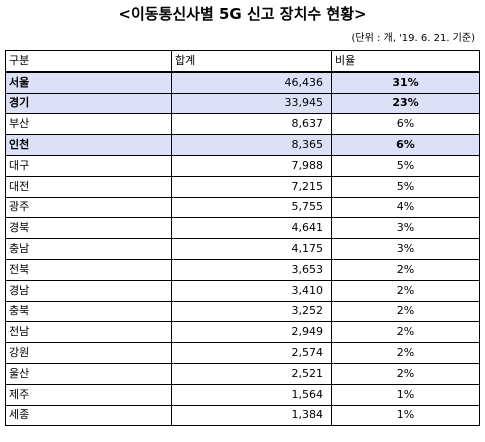  Describe the element at coordinates (251, 269) in the screenshot. I see `cell-total: 3,653` at that location.